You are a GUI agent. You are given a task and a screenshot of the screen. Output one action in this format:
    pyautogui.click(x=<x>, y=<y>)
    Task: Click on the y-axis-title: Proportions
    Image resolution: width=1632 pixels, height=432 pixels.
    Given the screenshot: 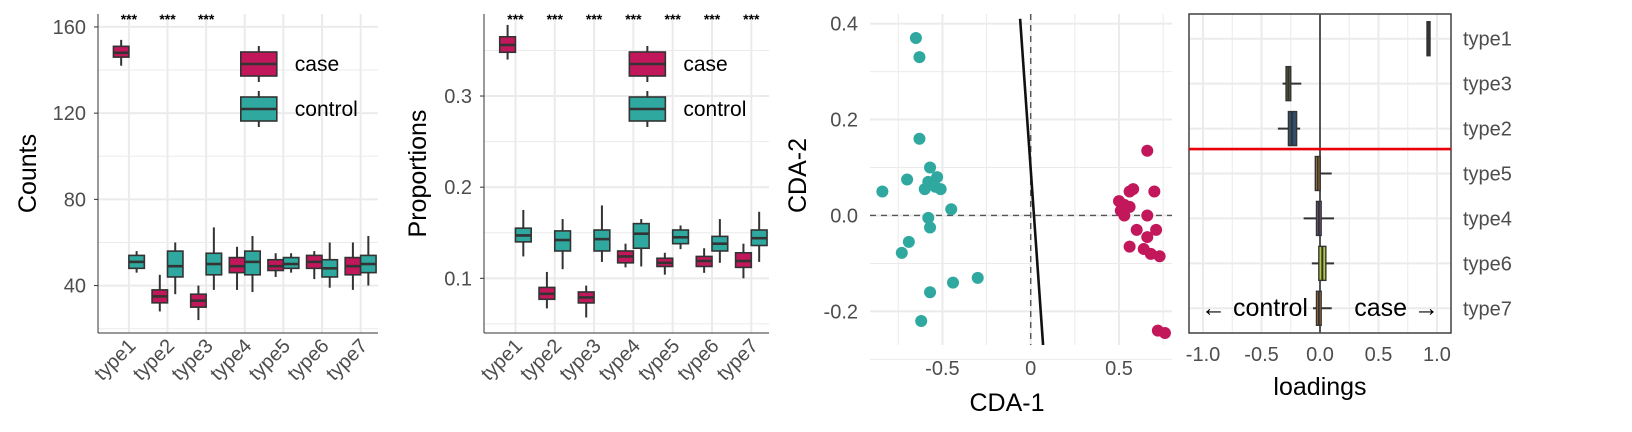 What is the action you would take?
    pyautogui.click(x=418, y=174)
    